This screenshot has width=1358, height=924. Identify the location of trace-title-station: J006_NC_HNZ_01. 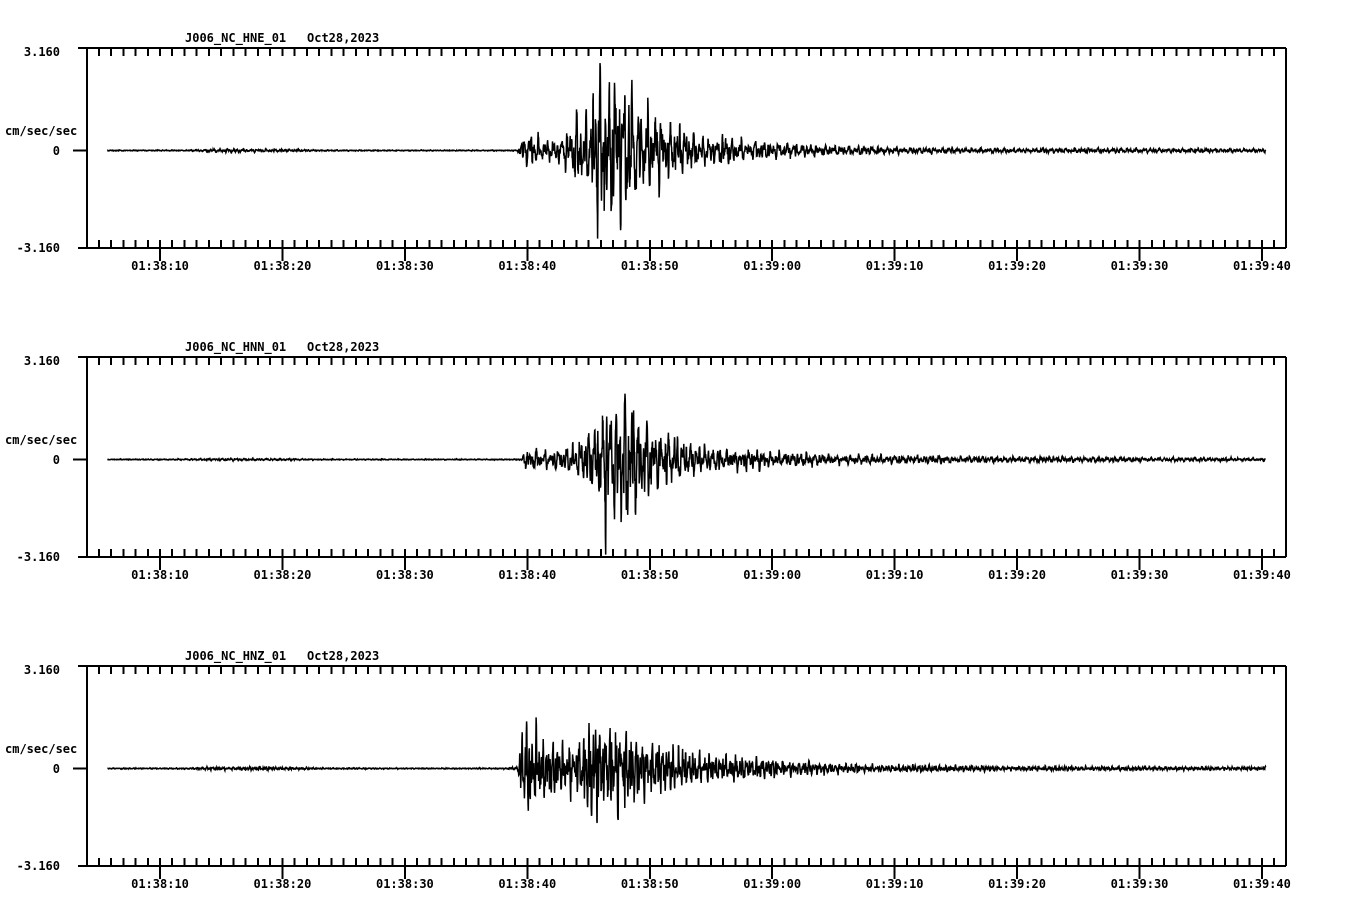
(236, 656).